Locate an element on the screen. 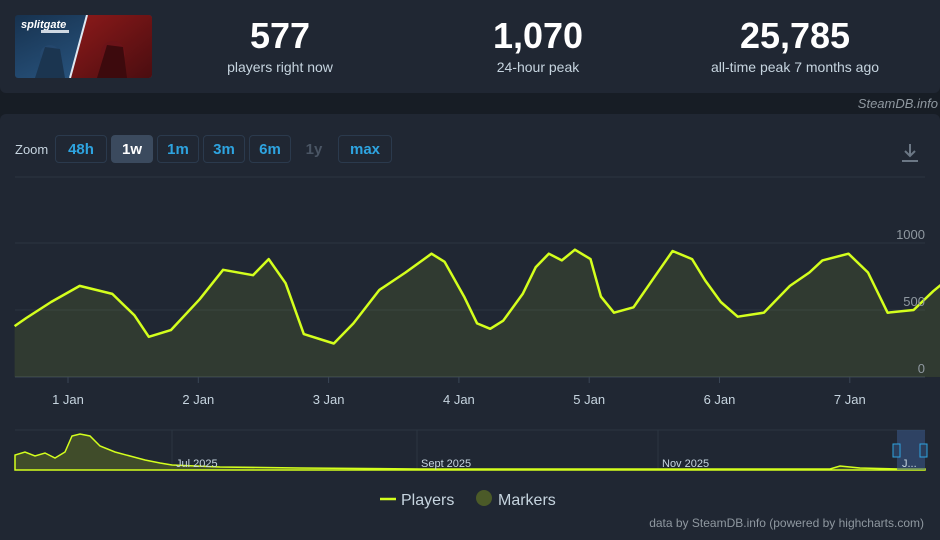 This screenshot has height=540, width=940. x-tick-label: 4 Jan is located at coordinates (459, 399).